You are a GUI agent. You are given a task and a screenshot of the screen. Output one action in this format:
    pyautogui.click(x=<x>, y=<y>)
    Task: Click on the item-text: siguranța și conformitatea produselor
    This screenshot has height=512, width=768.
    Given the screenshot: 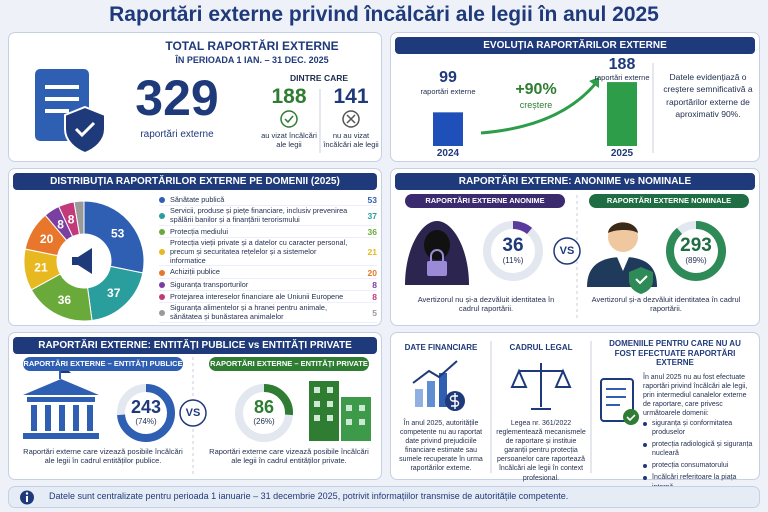 What is the action you would take?
    pyautogui.click(x=692, y=428)
    